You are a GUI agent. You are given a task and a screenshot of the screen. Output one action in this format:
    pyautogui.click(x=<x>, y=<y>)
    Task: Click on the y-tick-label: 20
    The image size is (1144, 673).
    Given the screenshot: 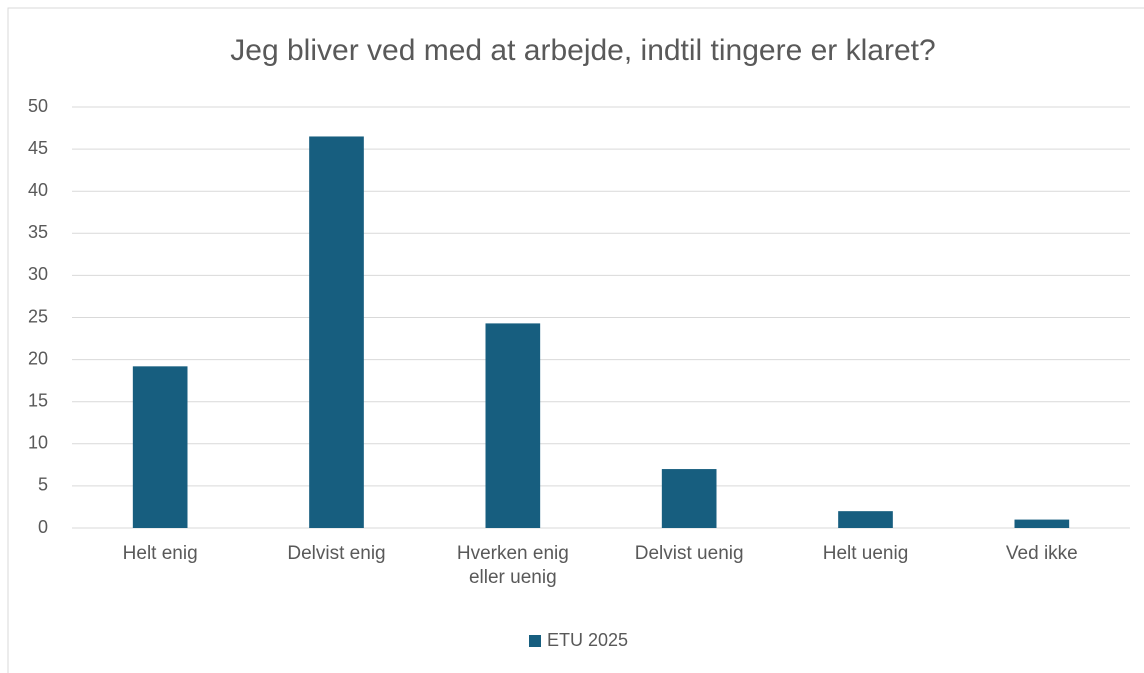 What is the action you would take?
    pyautogui.click(x=38, y=358)
    